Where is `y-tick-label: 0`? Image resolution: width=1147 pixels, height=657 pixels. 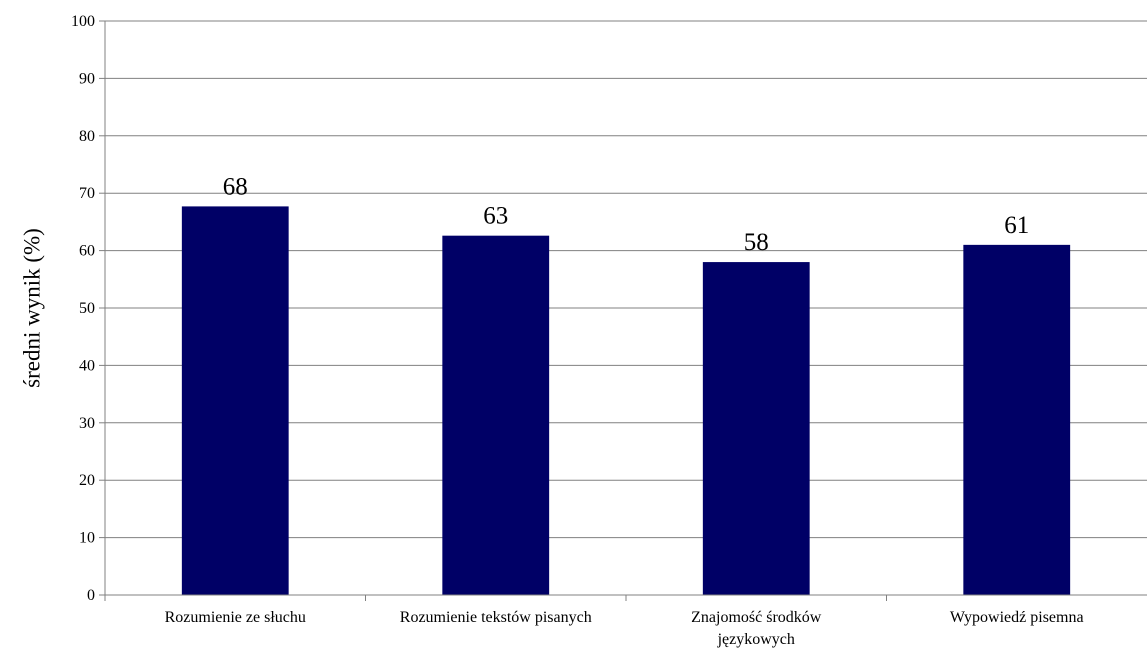
y-tick-label: 0 is located at coordinates (91, 595).